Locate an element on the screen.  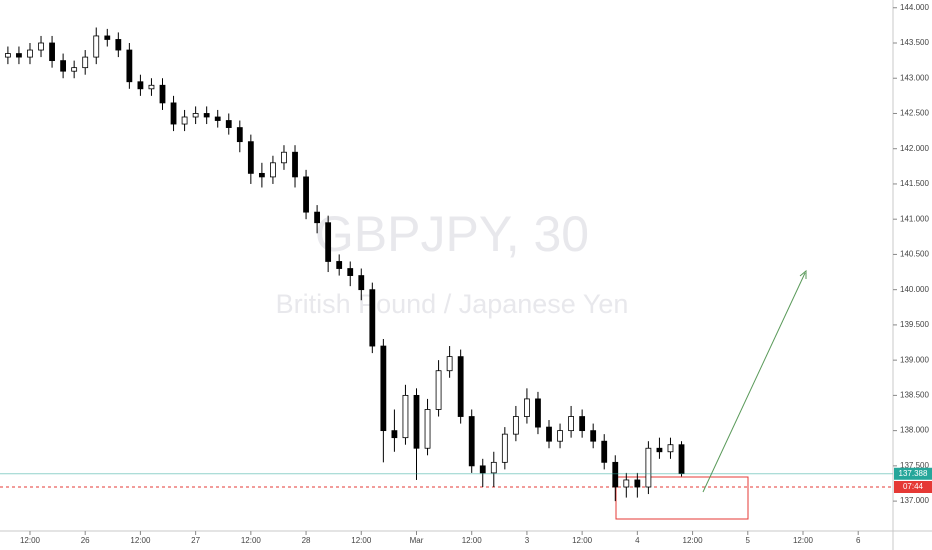
countdown-label: 07:44 is located at coordinates (913, 486).